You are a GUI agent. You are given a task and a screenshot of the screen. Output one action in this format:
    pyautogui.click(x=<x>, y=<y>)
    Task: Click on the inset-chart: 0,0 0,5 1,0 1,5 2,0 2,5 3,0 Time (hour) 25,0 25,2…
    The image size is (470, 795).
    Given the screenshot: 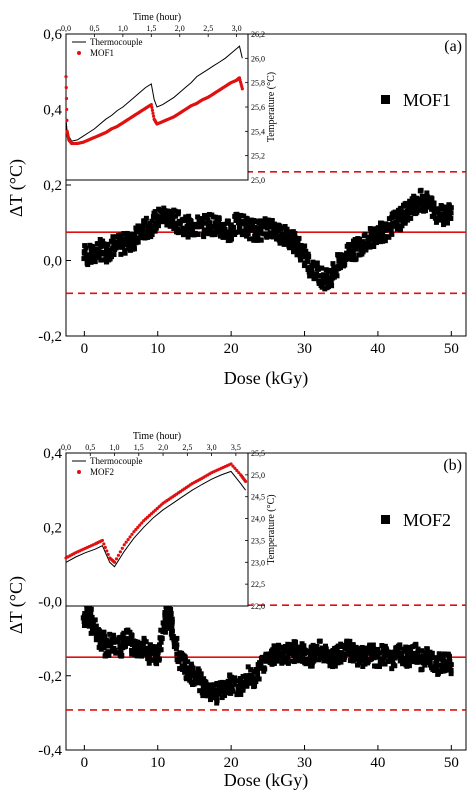 What is the action you would take?
    pyautogui.click(x=169, y=98)
    